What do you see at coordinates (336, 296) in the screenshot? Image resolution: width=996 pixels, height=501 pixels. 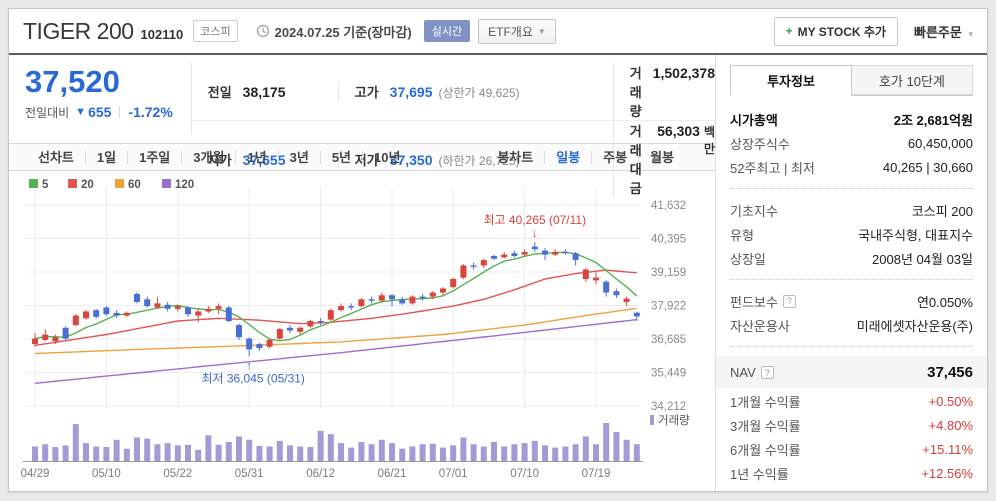 I see `ma5-line` at bounding box center [336, 296].